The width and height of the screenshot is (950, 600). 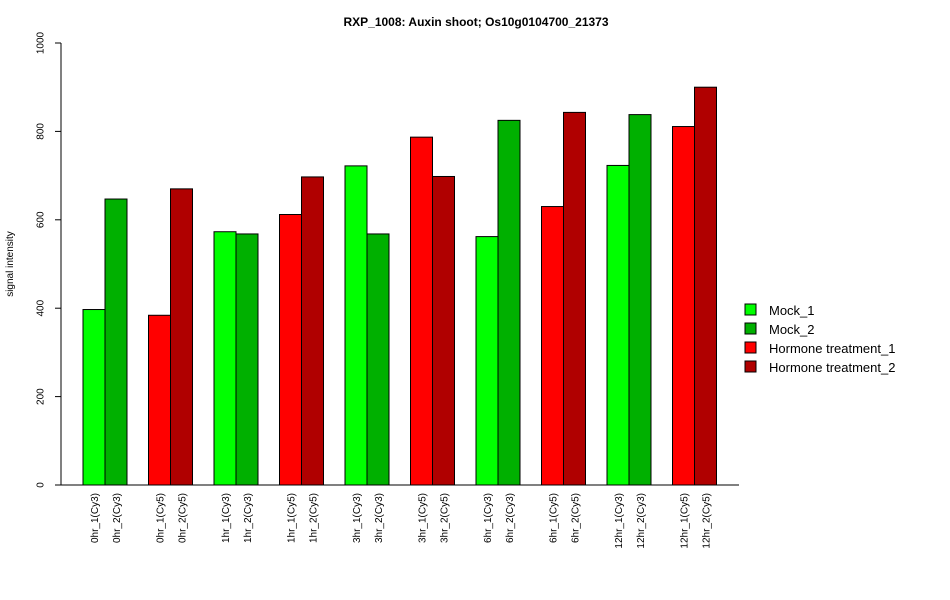 What do you see at coordinates (41, 396) in the screenshot?
I see `y-tick-label: 200` at bounding box center [41, 396].